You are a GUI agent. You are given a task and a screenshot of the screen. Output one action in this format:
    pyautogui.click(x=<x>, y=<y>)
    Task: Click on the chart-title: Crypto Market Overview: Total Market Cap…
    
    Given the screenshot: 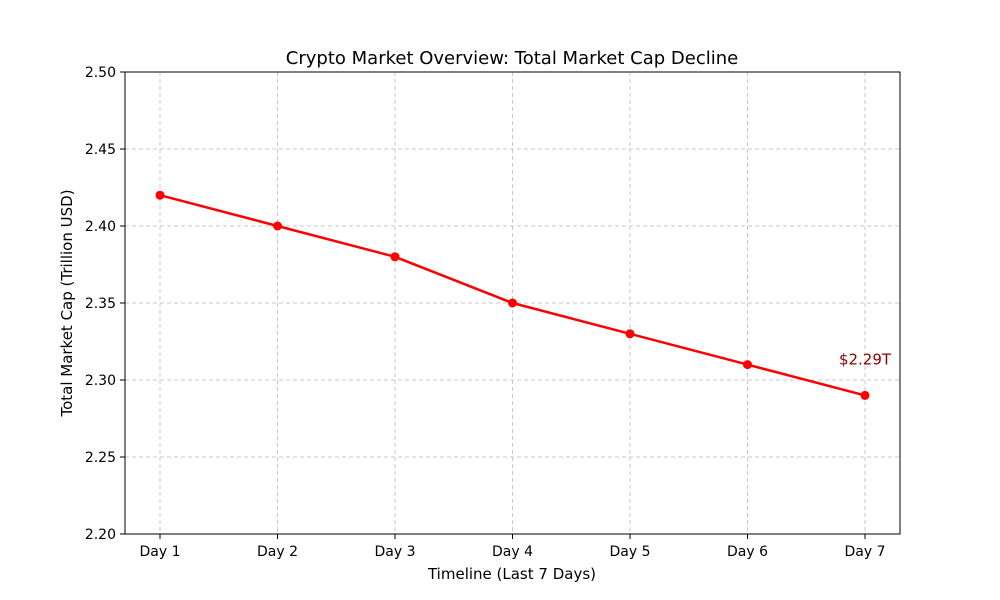 What is the action you would take?
    pyautogui.click(x=512, y=58)
    